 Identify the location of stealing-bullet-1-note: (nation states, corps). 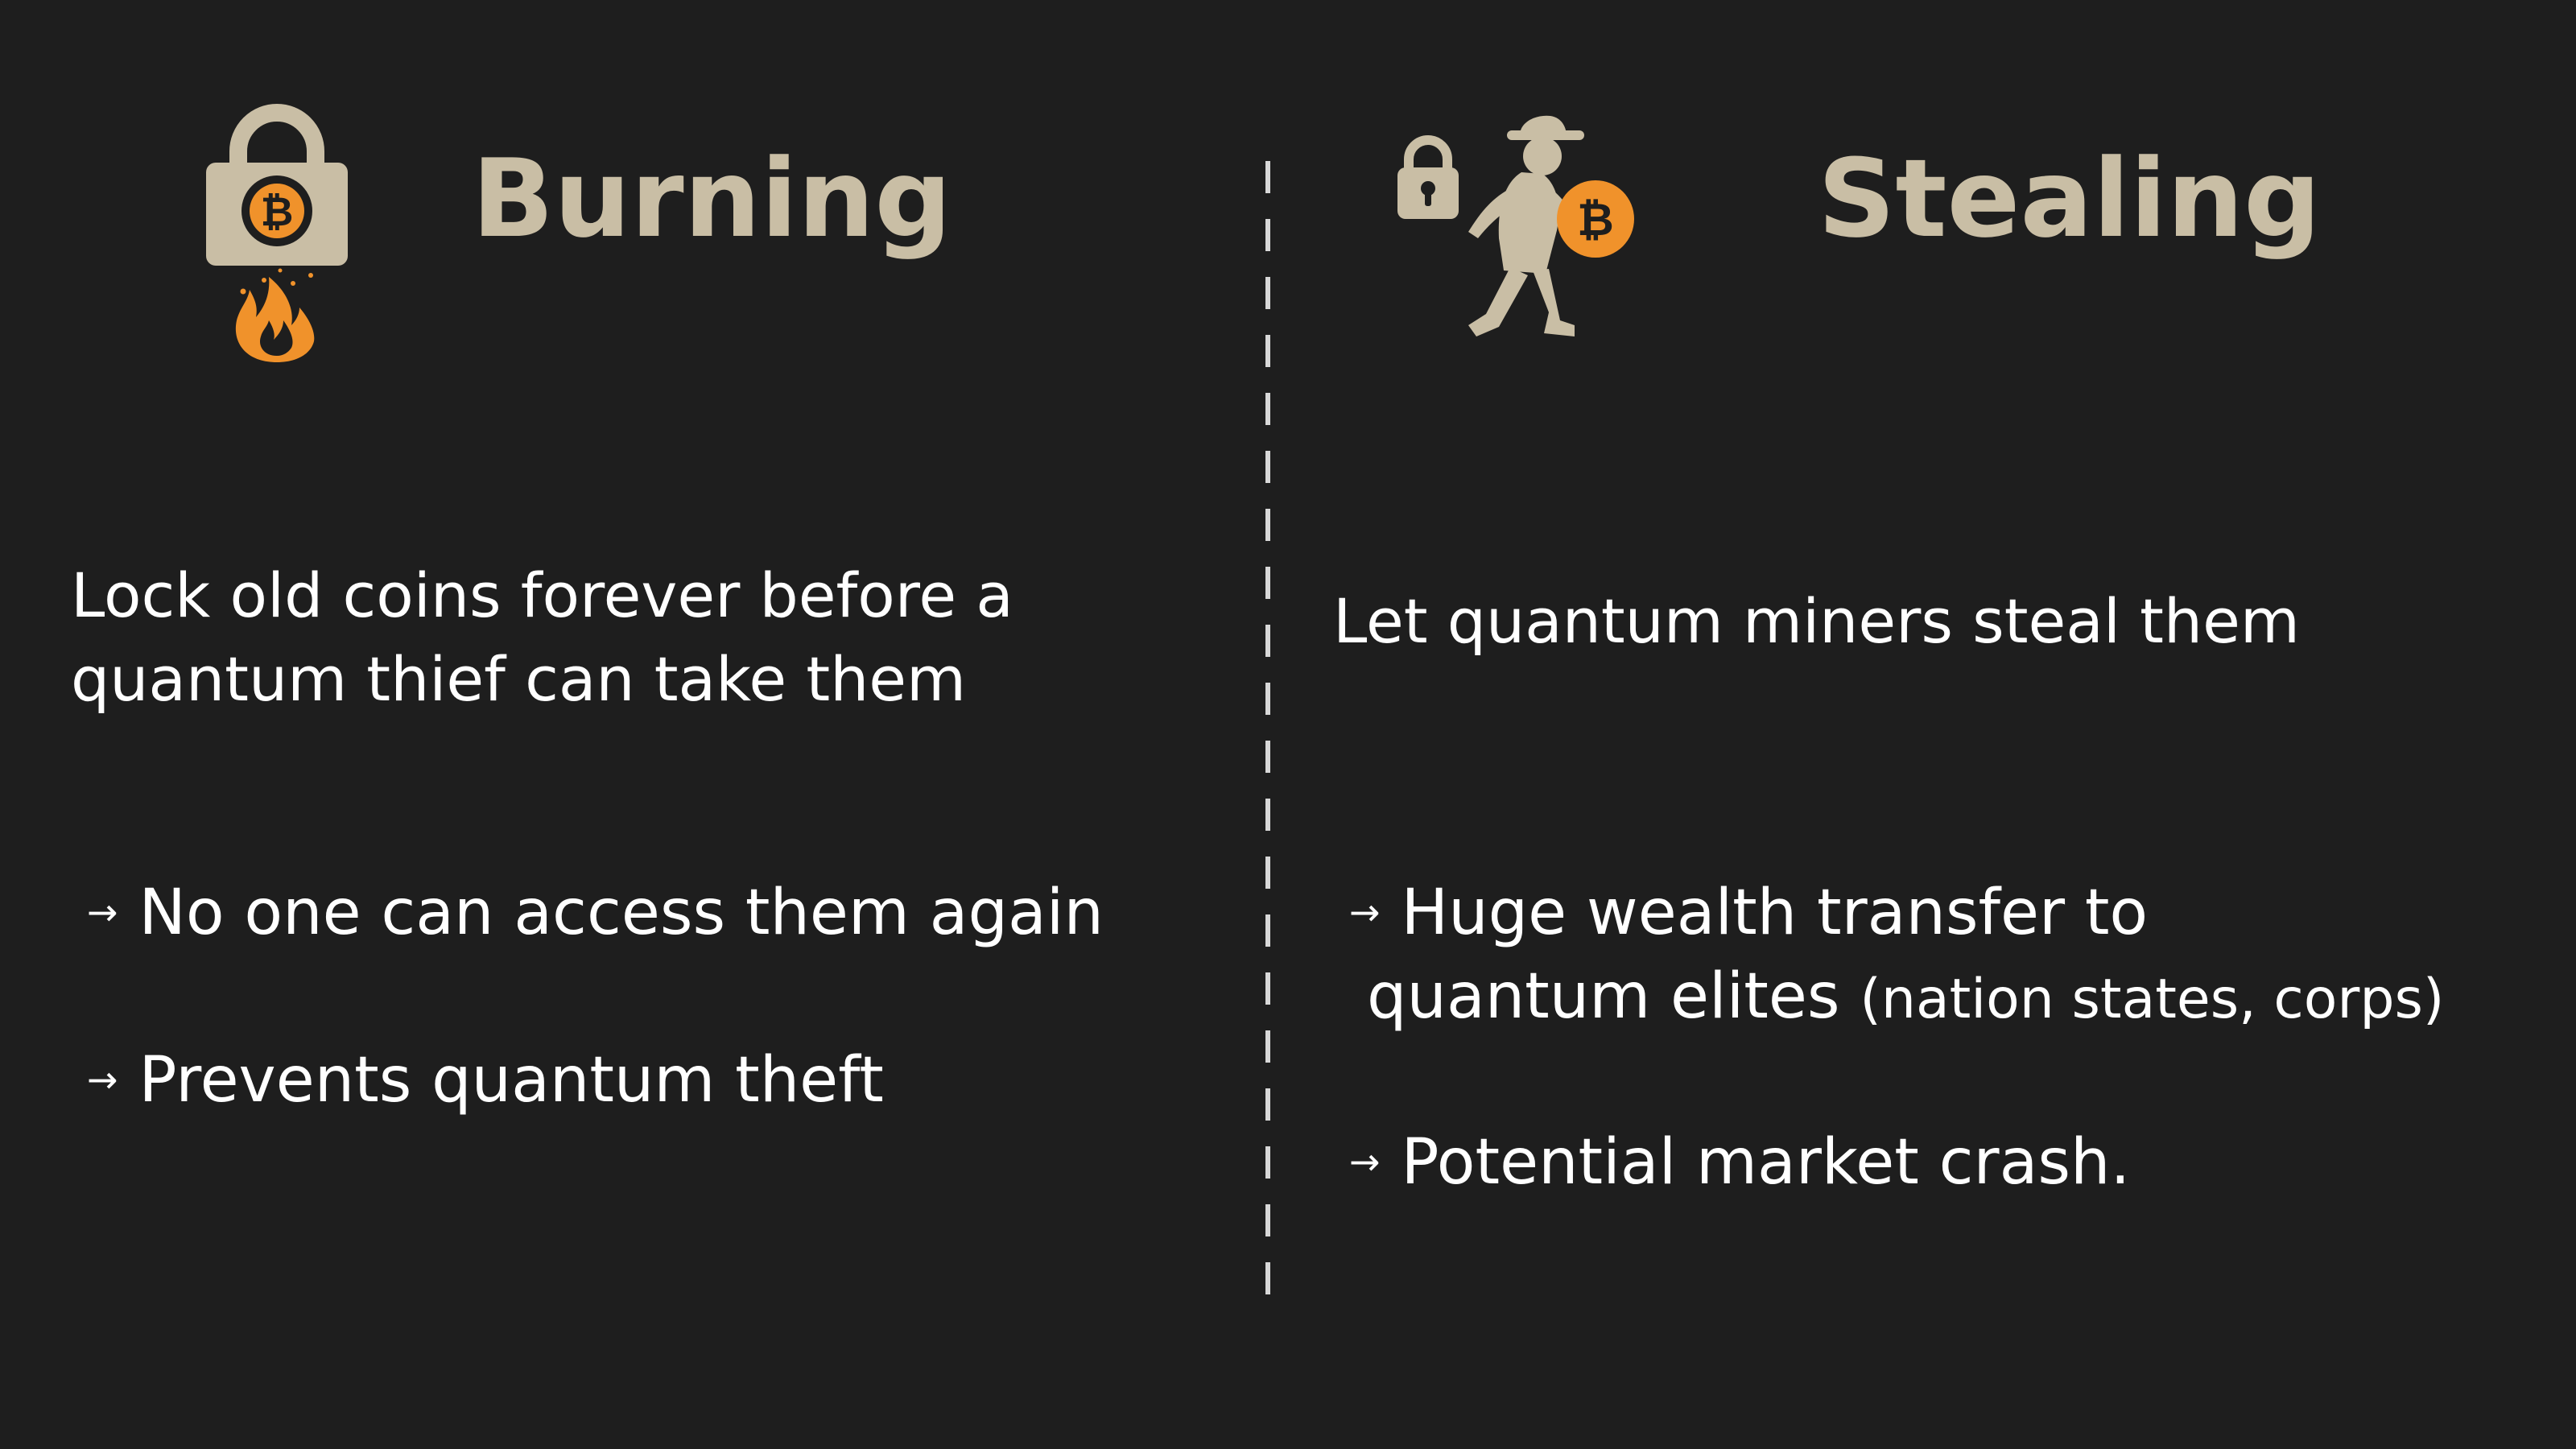
(2152, 999).